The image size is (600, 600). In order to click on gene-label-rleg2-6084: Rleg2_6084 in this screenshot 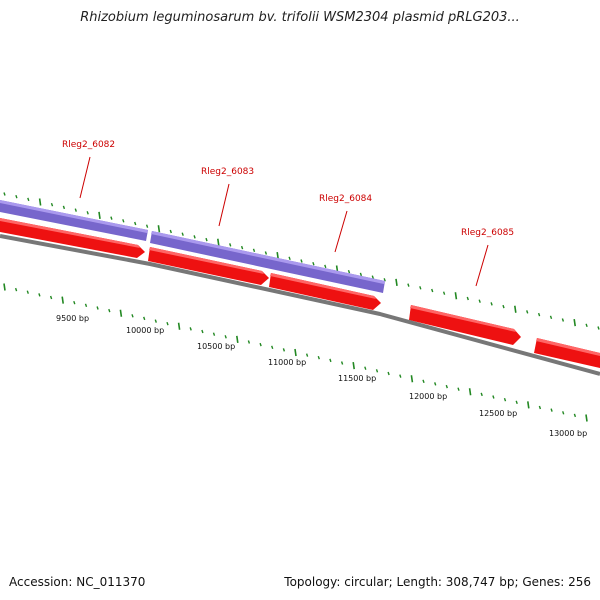, I will do `click(345, 199)`.